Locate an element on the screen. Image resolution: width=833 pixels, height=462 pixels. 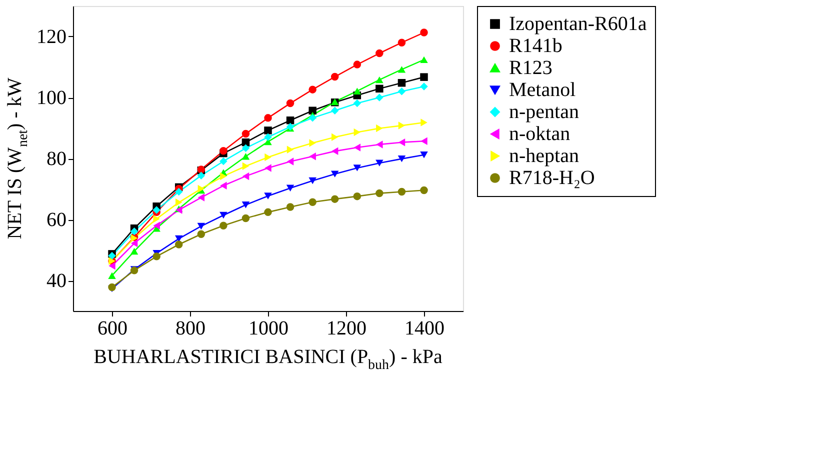
y-tick-label: 100 is located at coordinates (51, 98).